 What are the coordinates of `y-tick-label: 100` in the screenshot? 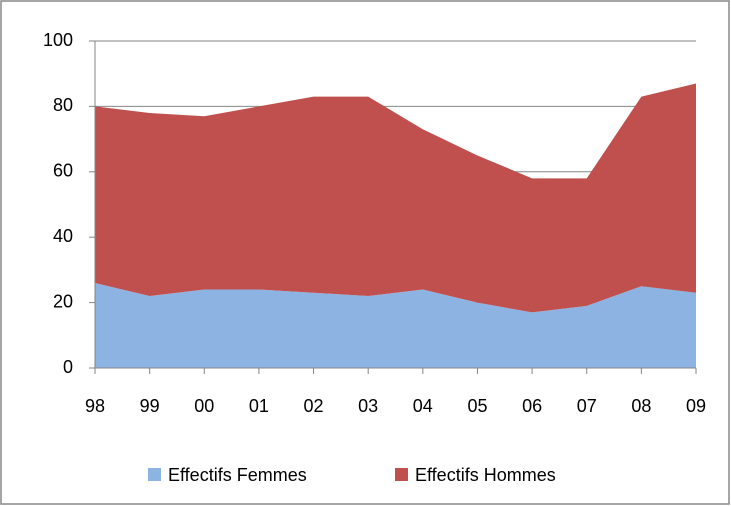 It's located at (58, 40).